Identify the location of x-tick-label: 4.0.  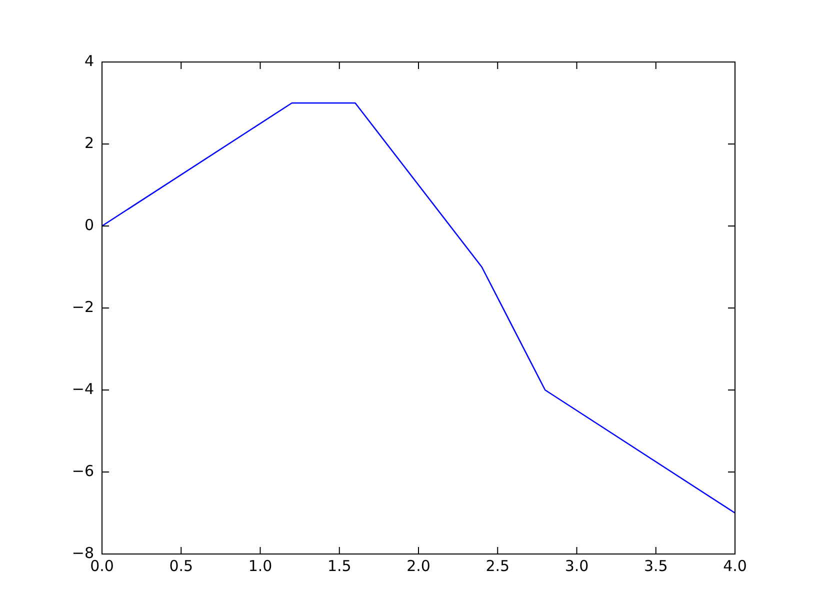
(735, 565).